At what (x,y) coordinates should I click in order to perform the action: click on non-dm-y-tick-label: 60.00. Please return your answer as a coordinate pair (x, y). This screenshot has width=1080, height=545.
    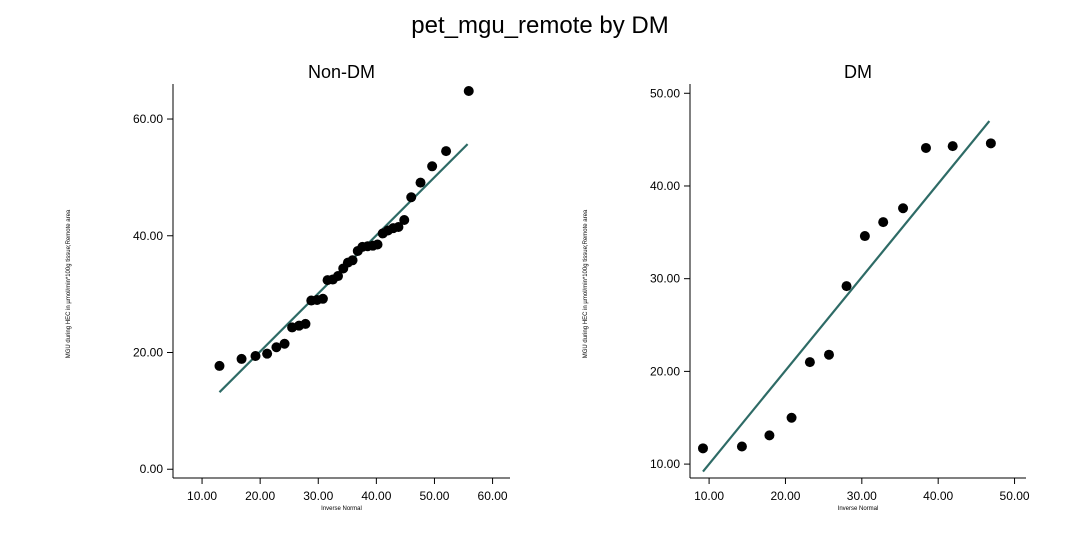
    Looking at the image, I should click on (148, 119).